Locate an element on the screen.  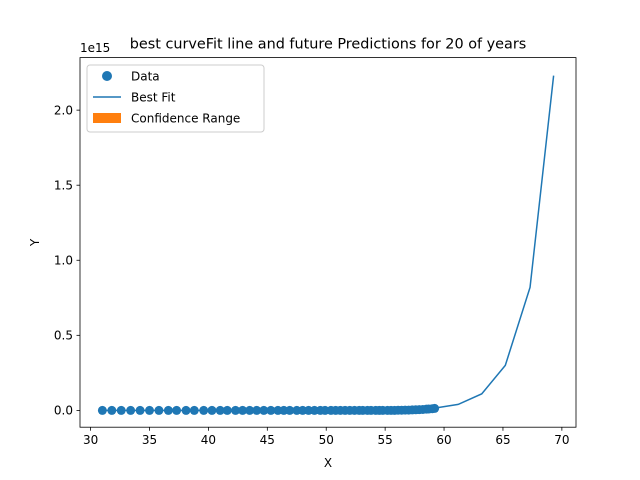
x-tick-label: 65 is located at coordinates (502, 440).